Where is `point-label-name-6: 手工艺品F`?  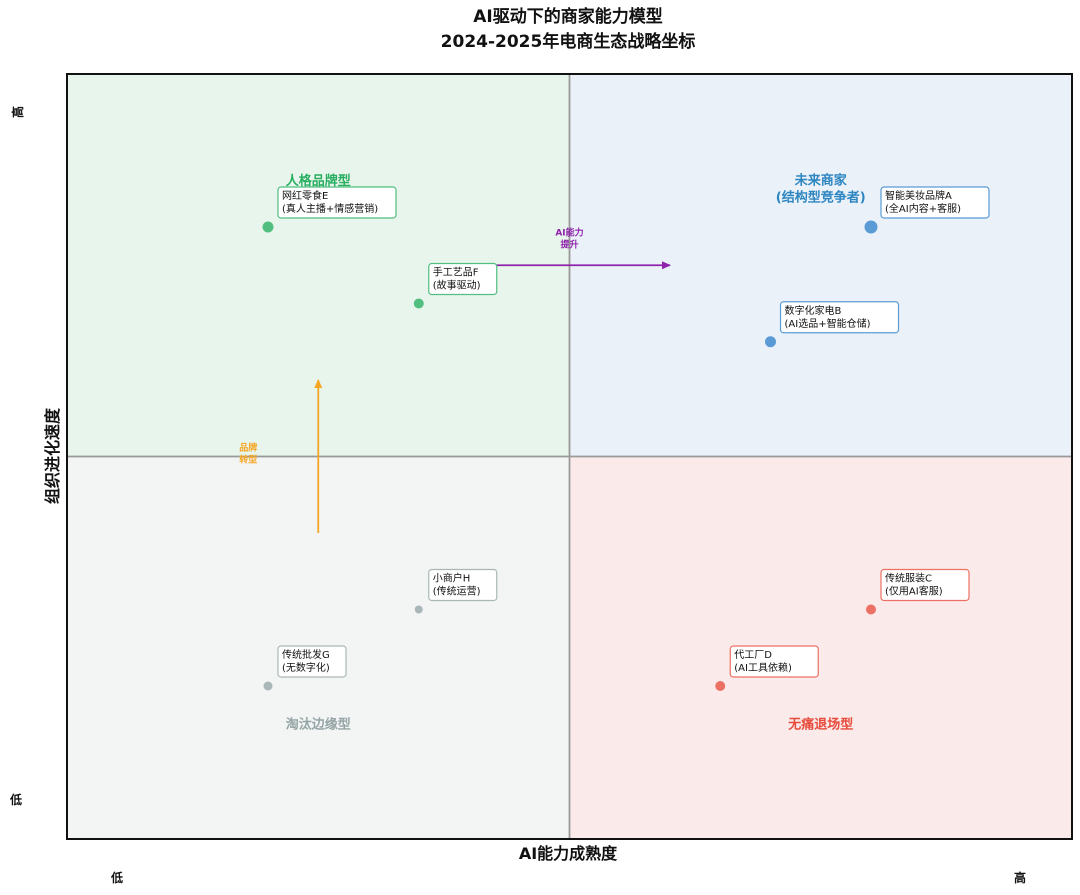
point-label-name-6: 手工艺品F is located at coordinates (456, 272).